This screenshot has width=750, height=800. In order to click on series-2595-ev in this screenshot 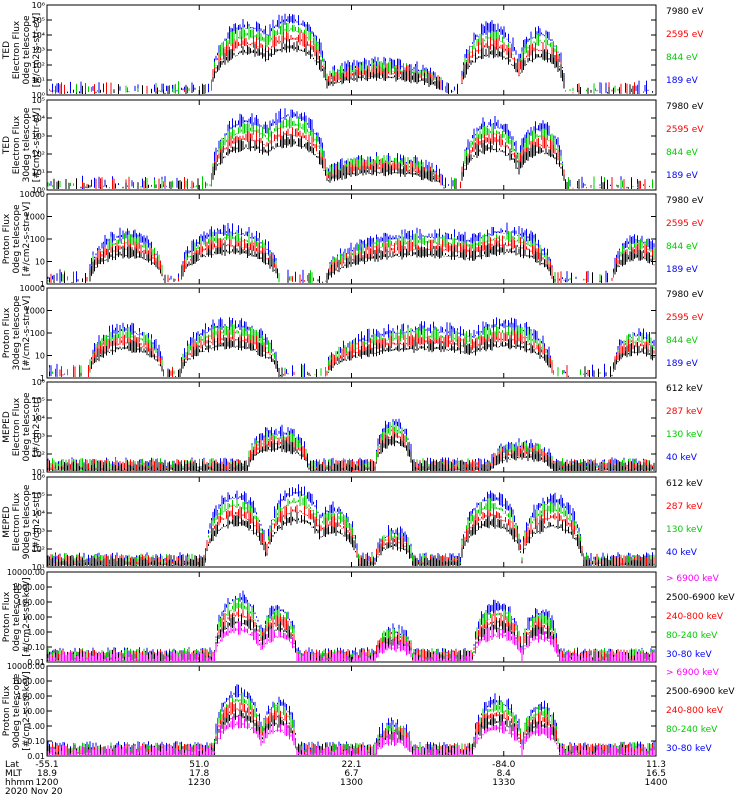, I will do `click(364, 158)`.